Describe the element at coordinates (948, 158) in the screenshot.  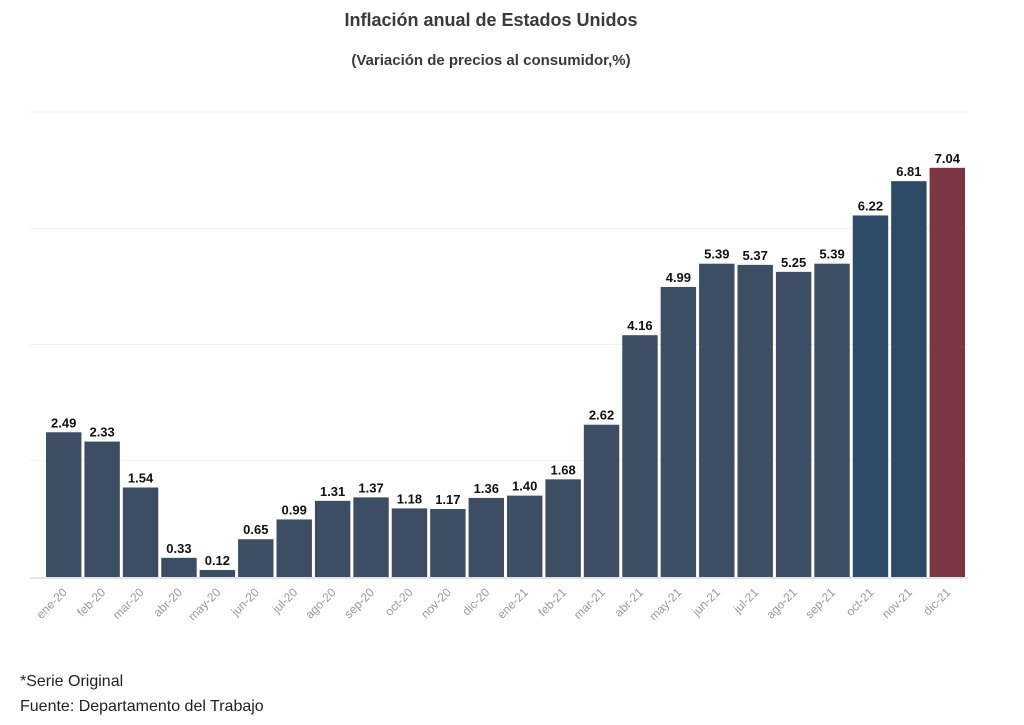
I see `value-label-dic-21: 7.04` at that location.